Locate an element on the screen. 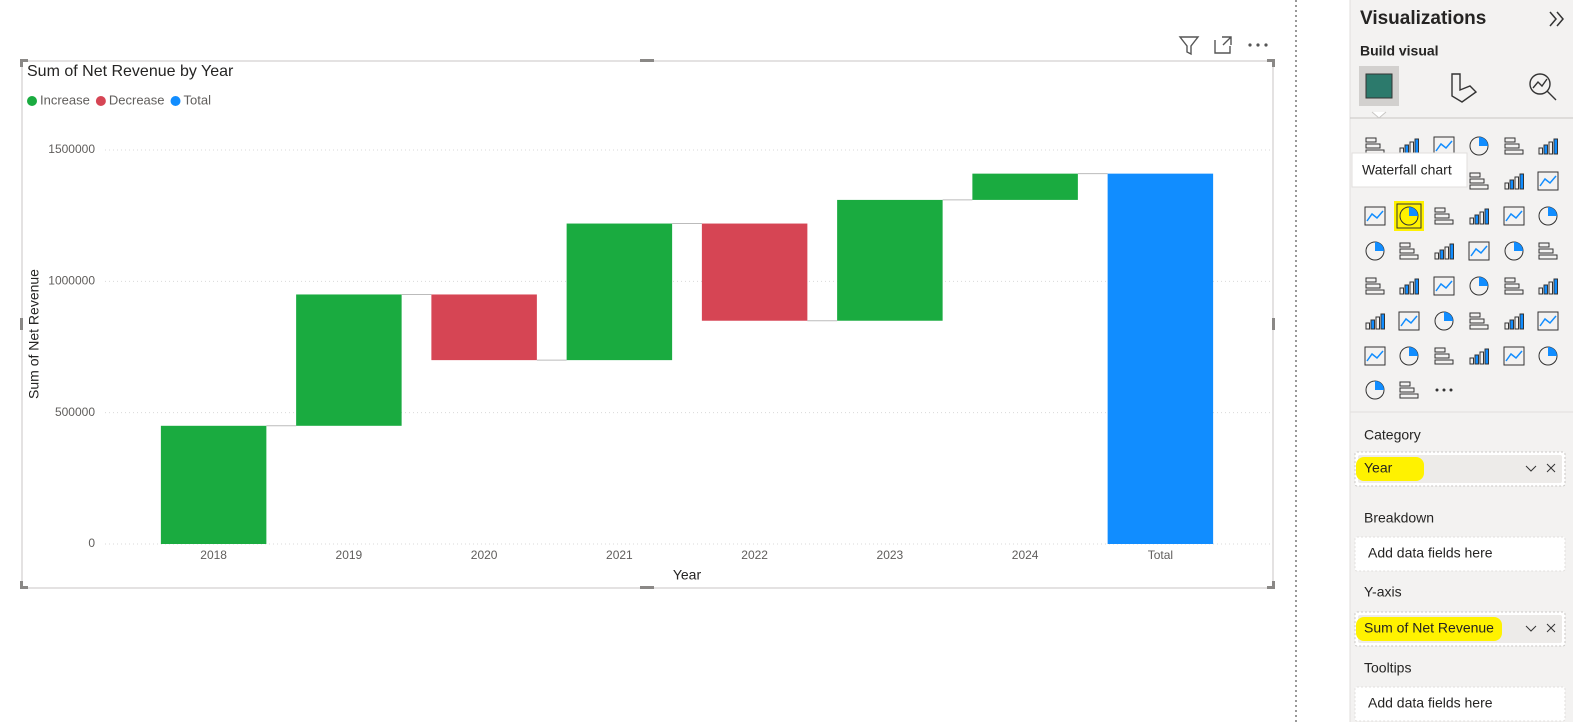  well-label: Y-axis is located at coordinates (1383, 592).